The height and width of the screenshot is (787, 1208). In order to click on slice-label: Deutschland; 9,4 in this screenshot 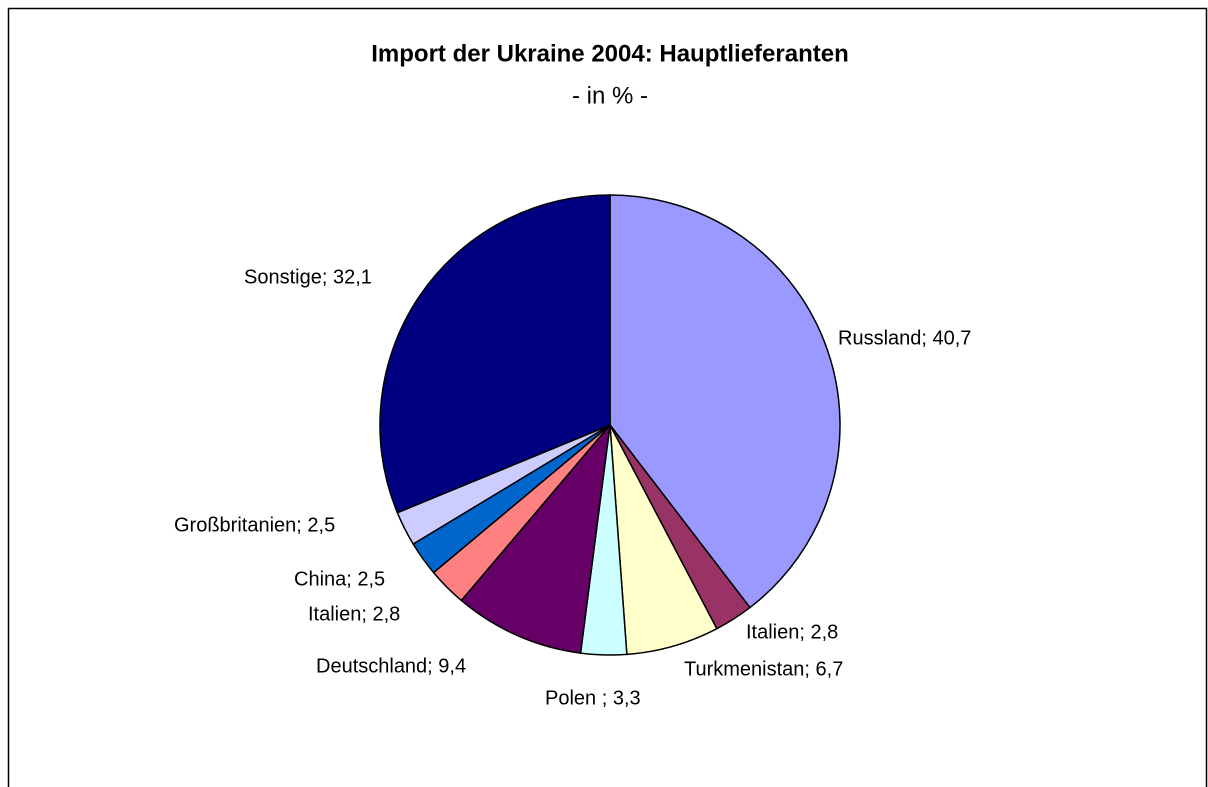, I will do `click(391, 666)`.